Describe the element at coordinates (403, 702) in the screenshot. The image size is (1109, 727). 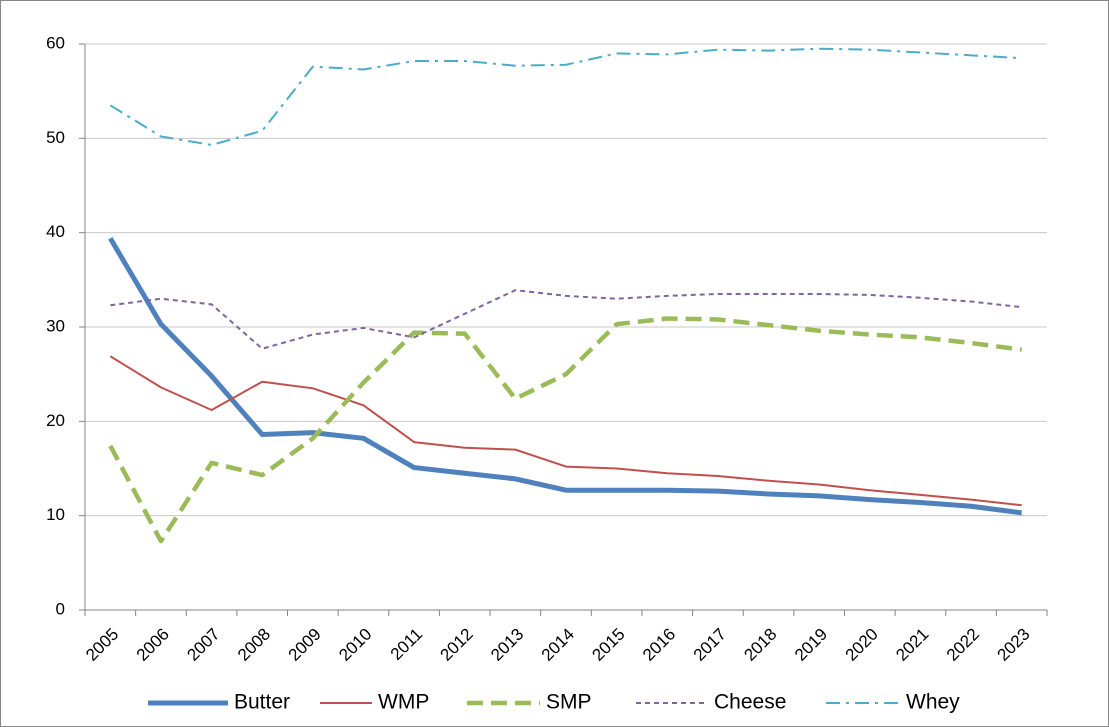
I see `legend-label: WMP` at that location.